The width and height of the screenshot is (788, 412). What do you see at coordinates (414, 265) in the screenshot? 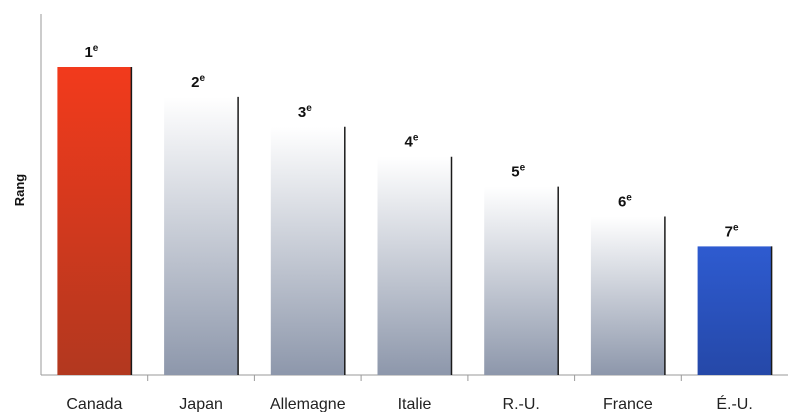
I see `bar-italie` at bounding box center [414, 265].